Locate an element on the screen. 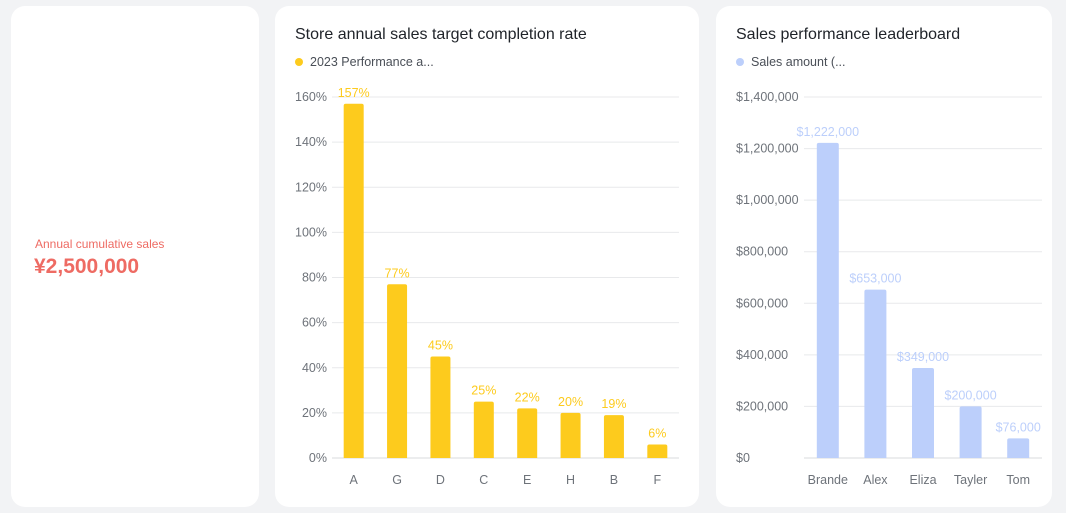 Image resolution: width=1066 pixels, height=513 pixels. y-tick-label: $1,200,000 is located at coordinates (767, 149).